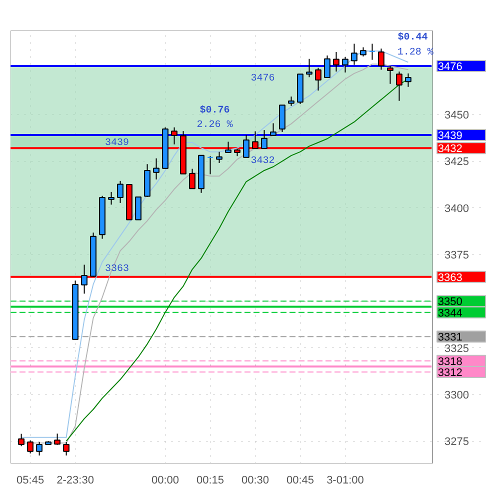  I want to click on ref-line-label: 3312, so click(450, 373).